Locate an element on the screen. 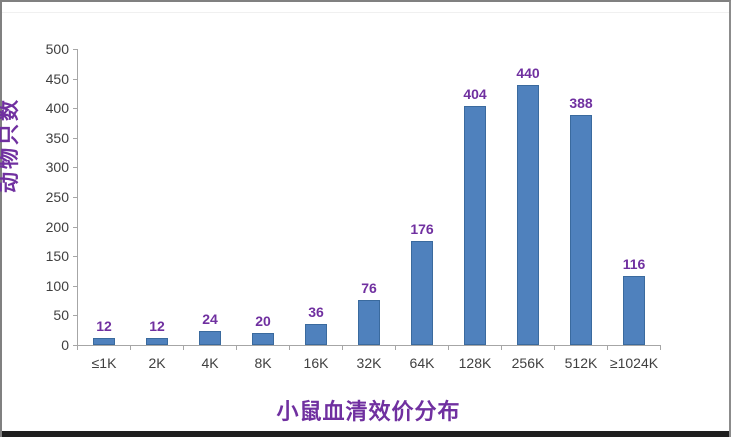 Image resolution: width=731 pixels, height=439 pixels. y-tick-label: 200 is located at coordinates (57, 227).